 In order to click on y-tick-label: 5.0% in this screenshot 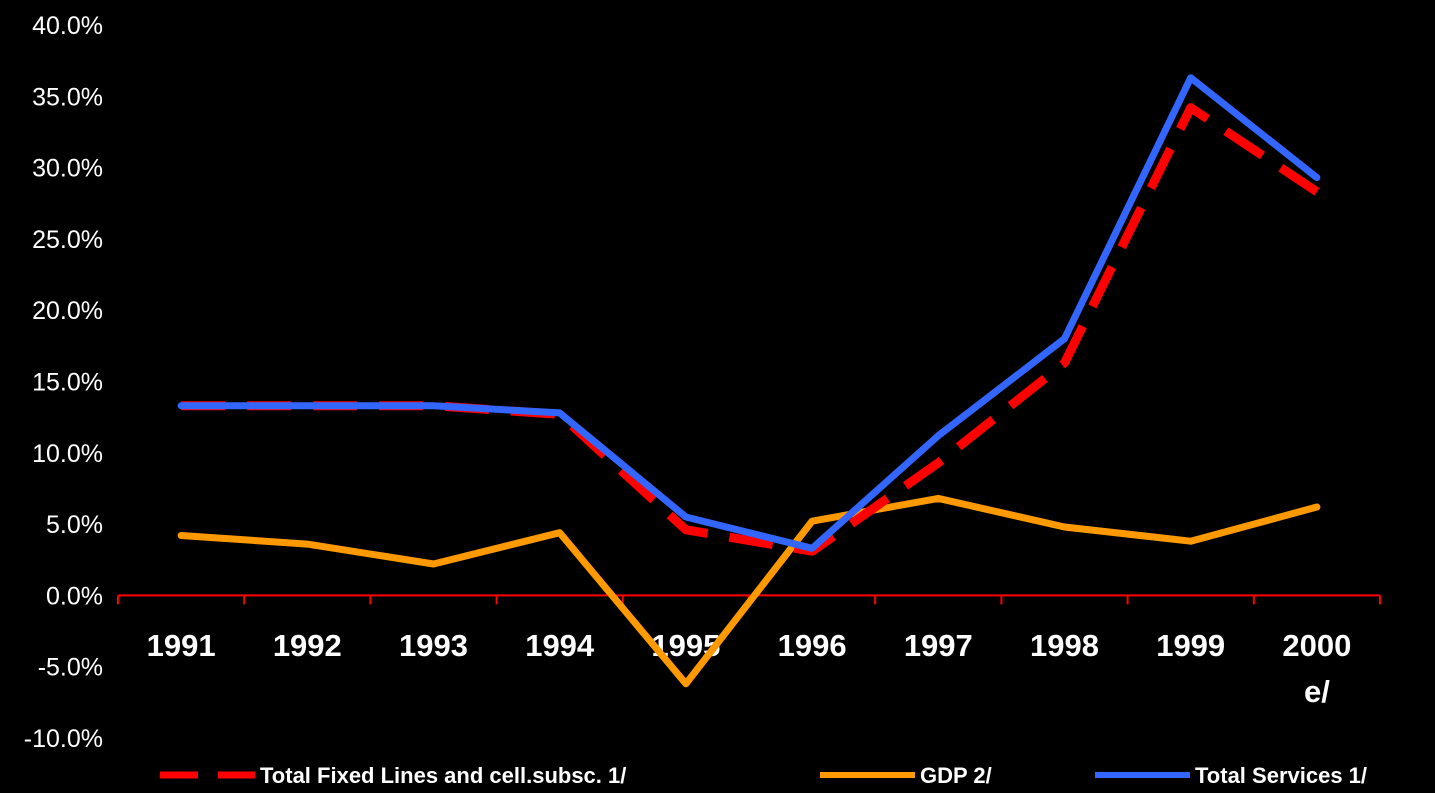, I will do `click(74, 525)`.